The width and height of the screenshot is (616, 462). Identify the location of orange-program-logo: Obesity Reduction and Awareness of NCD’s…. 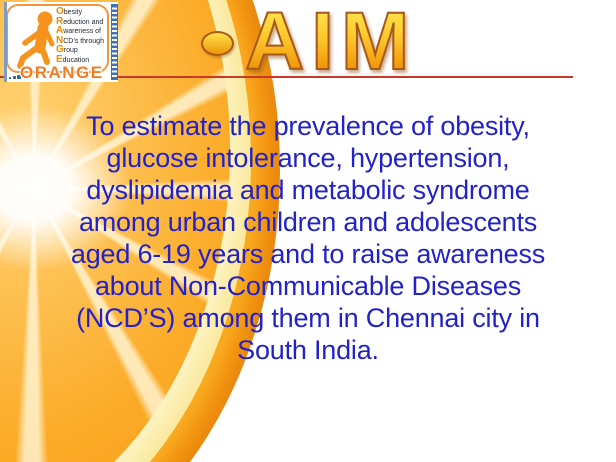
(61, 42).